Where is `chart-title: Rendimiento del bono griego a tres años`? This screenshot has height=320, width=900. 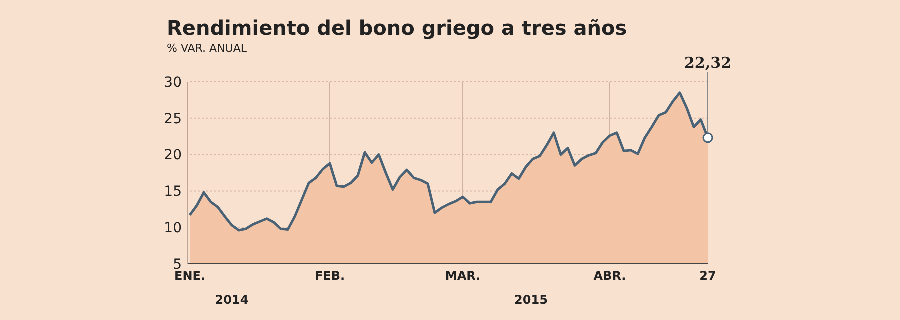 chart-title: Rendimiento del bono griego a tres años is located at coordinates (397, 28).